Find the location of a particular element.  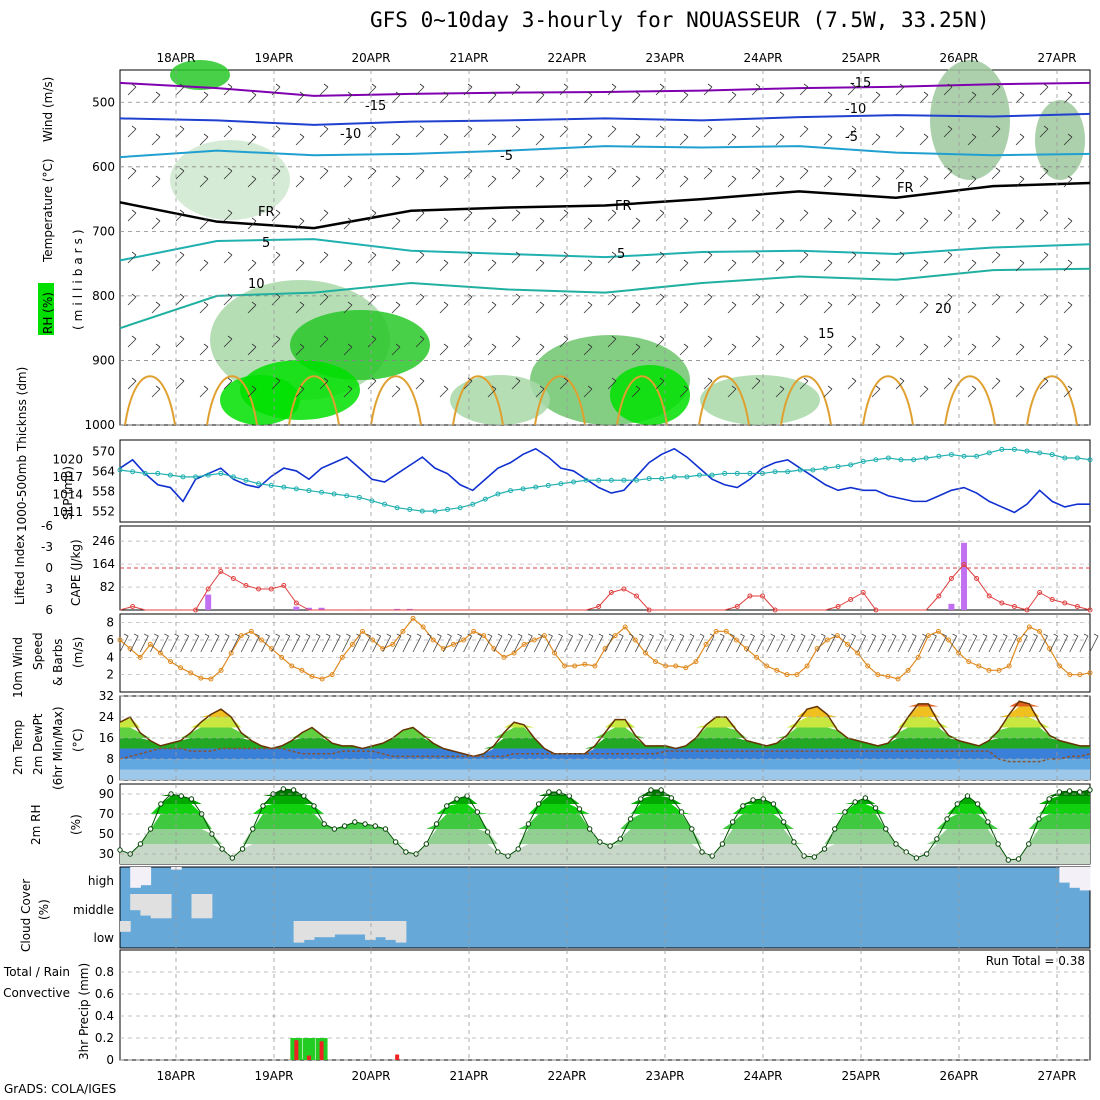

contour-label: -15 is located at coordinates (375, 106).